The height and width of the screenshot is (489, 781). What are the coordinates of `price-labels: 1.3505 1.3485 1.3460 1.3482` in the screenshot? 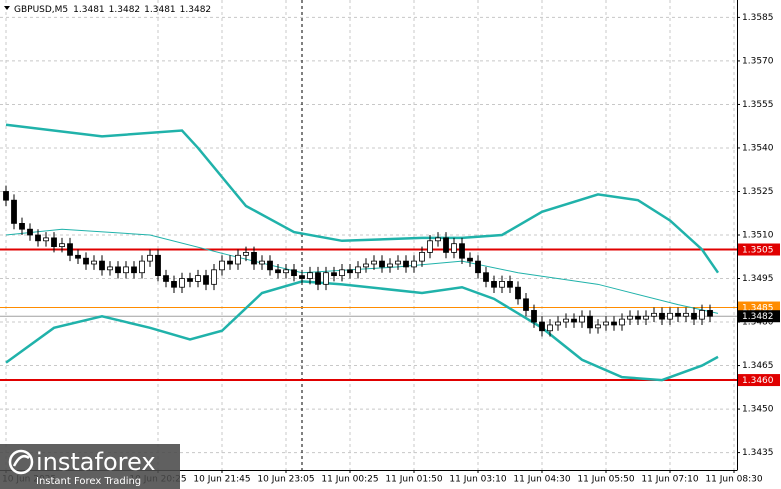 It's located at (759, 315).